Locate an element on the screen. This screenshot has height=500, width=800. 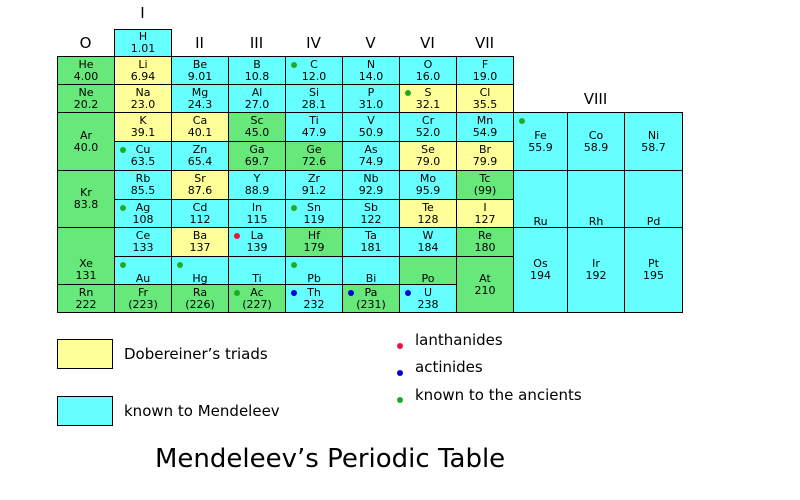
element-symbol: Al is located at coordinates (257, 92).